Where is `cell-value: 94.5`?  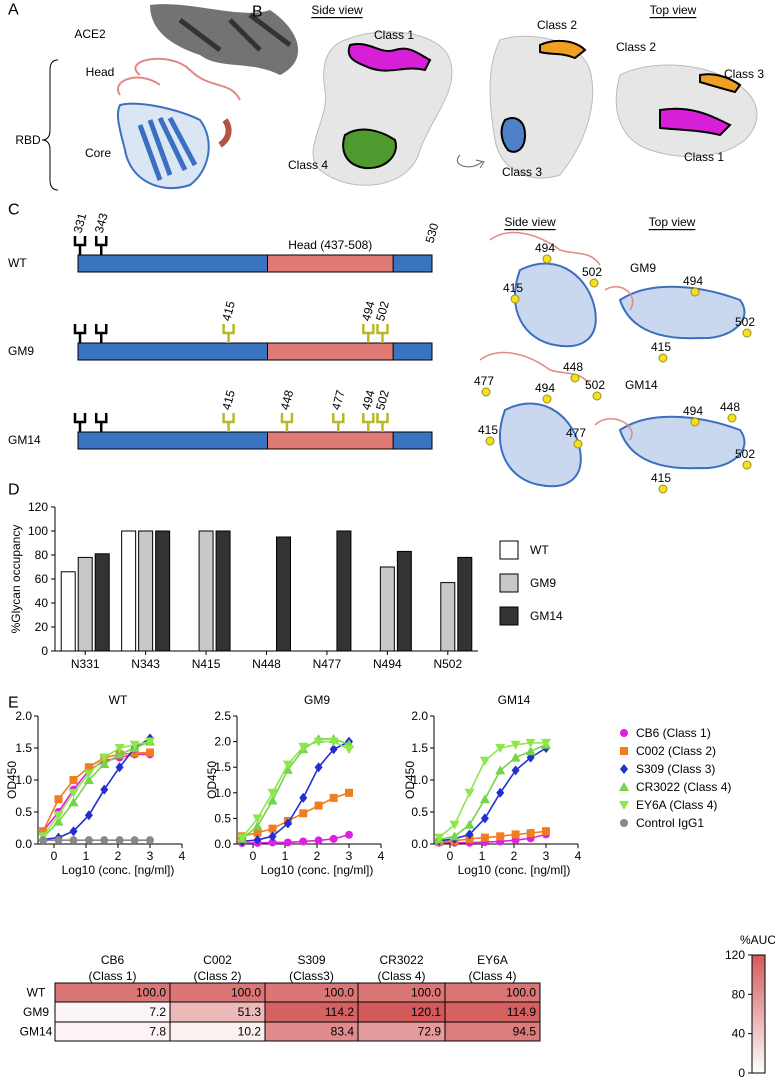
cell-value: 94.5 is located at coordinates (525, 1032).